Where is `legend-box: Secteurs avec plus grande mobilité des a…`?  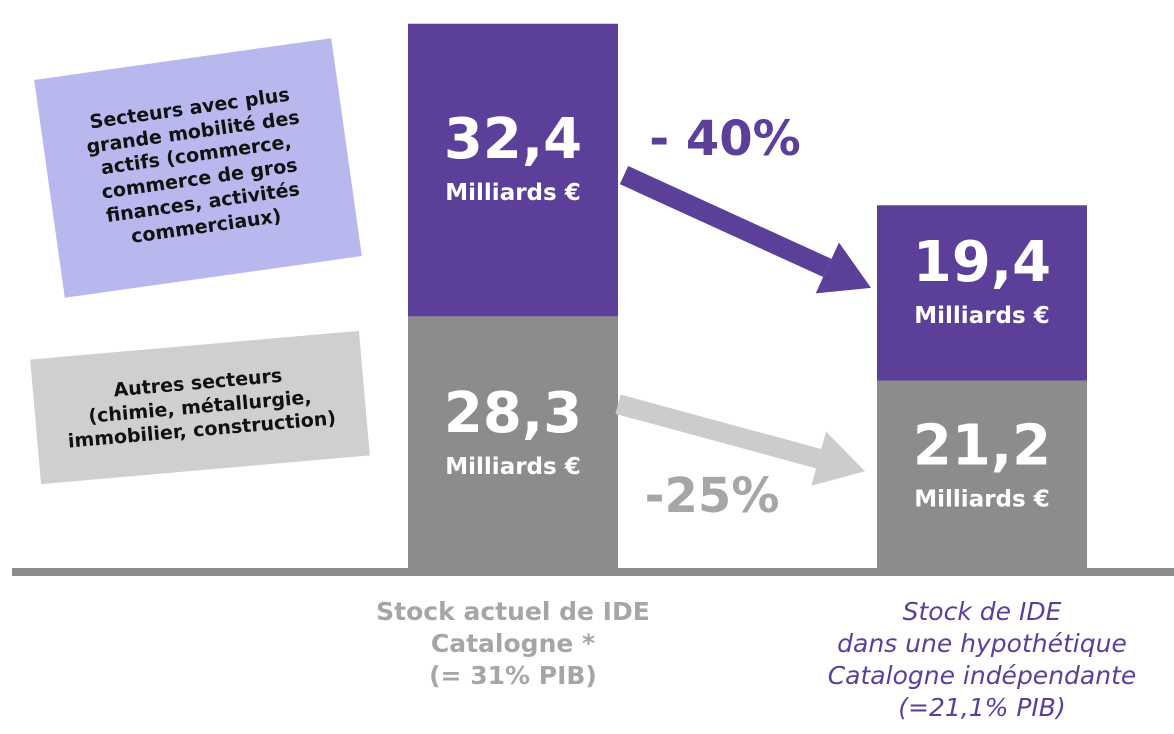 legend-box: Secteurs avec plus grande mobilité des a… is located at coordinates (198, 168).